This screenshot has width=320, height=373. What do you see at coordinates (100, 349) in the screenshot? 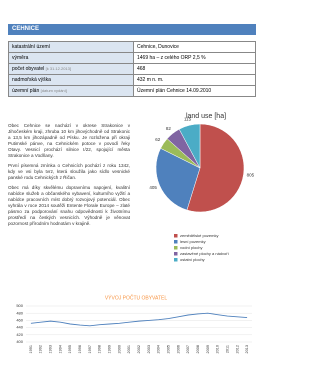
I see `x-tick-label: 1998` at bounding box center [100, 349].